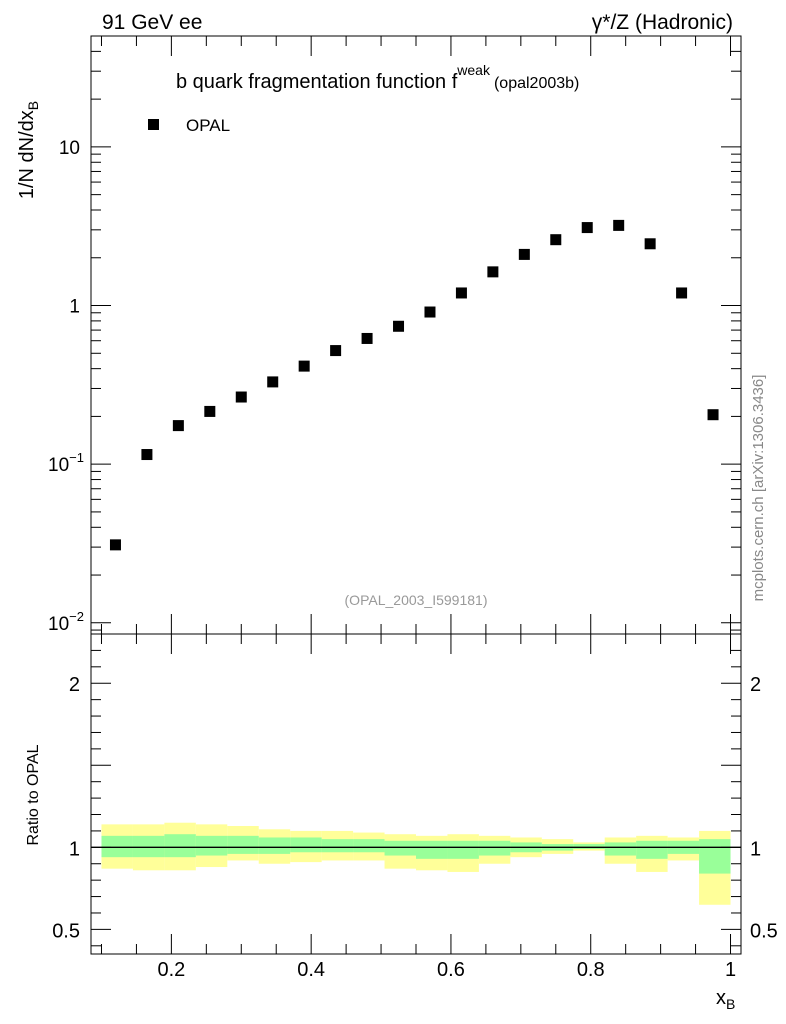 Image resolution: width=786 pixels, height=1024 pixels. I want to click on x-tick-label: 0.2, so click(171, 970).